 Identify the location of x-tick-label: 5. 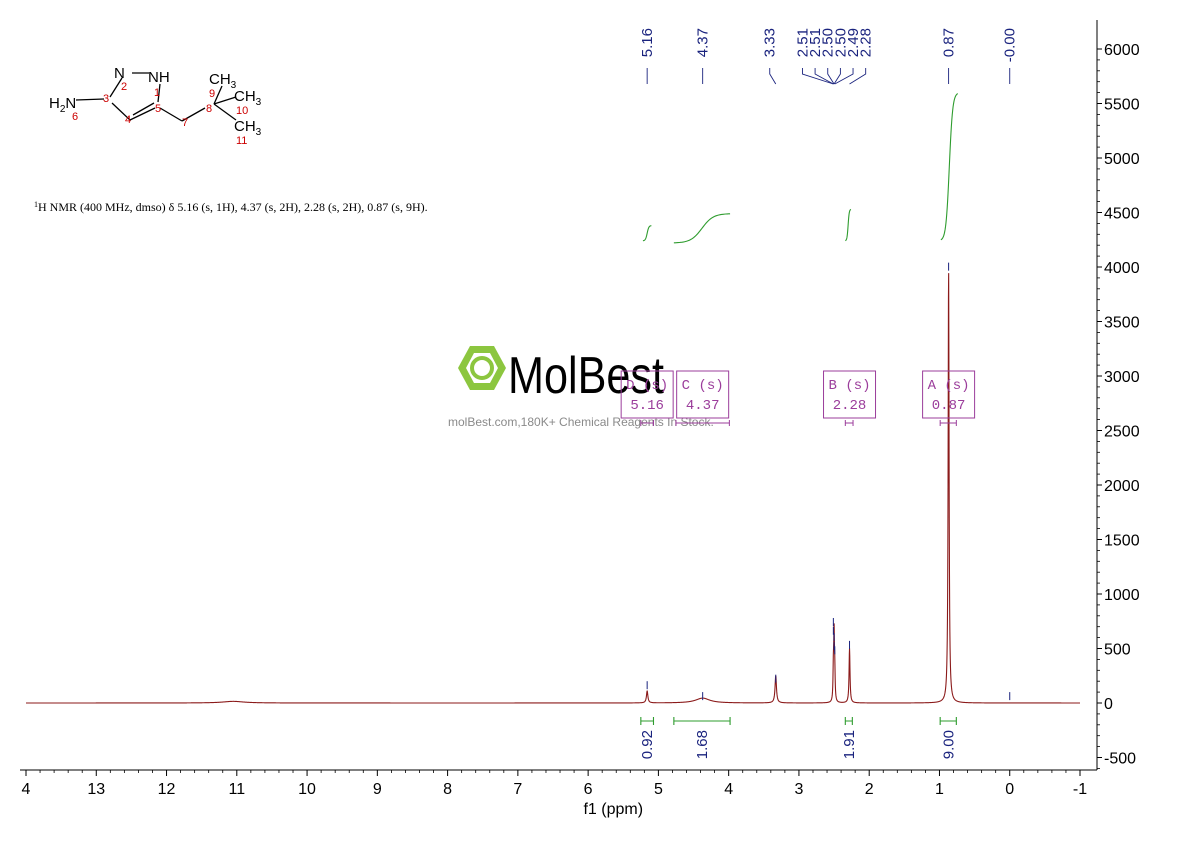
(658, 789).